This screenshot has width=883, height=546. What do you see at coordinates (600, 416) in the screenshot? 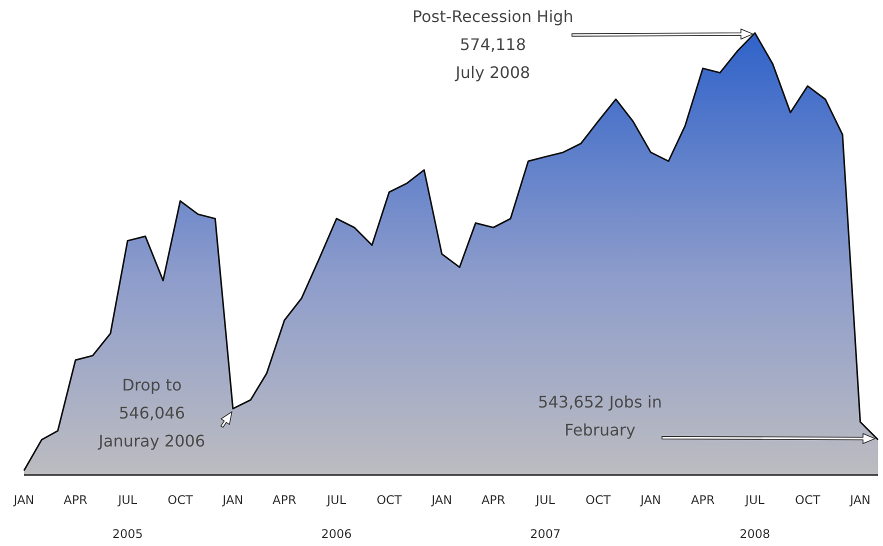
I see `annotation: 543,652 Jobs in February` at bounding box center [600, 416].